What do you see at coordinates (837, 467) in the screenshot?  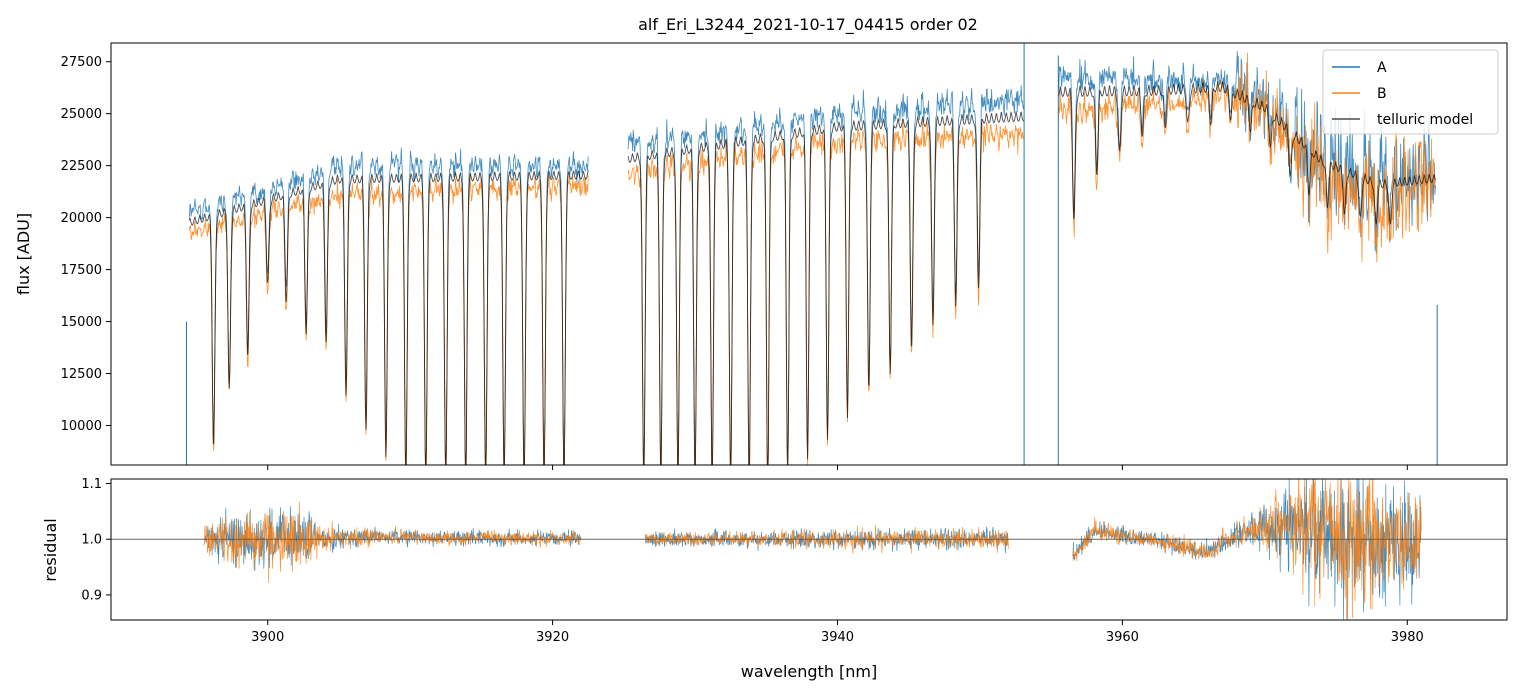 I see `flux-x-ticks` at bounding box center [837, 467].